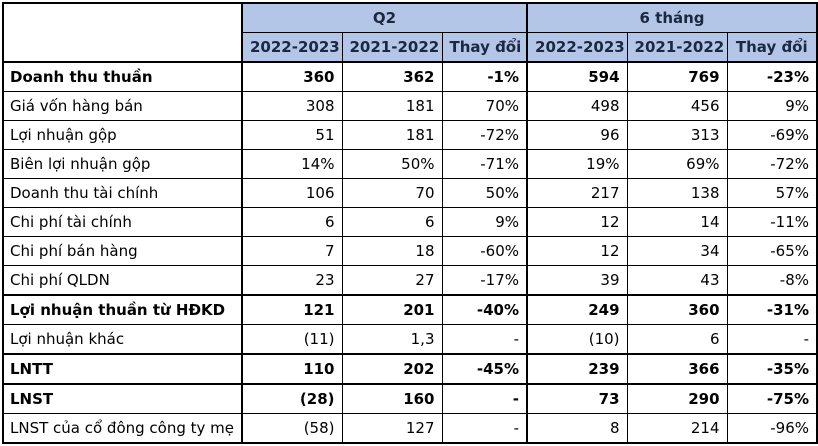  Describe the element at coordinates (677, 309) in the screenshot. I see `cell-6m-2021-2022: 360` at that location.